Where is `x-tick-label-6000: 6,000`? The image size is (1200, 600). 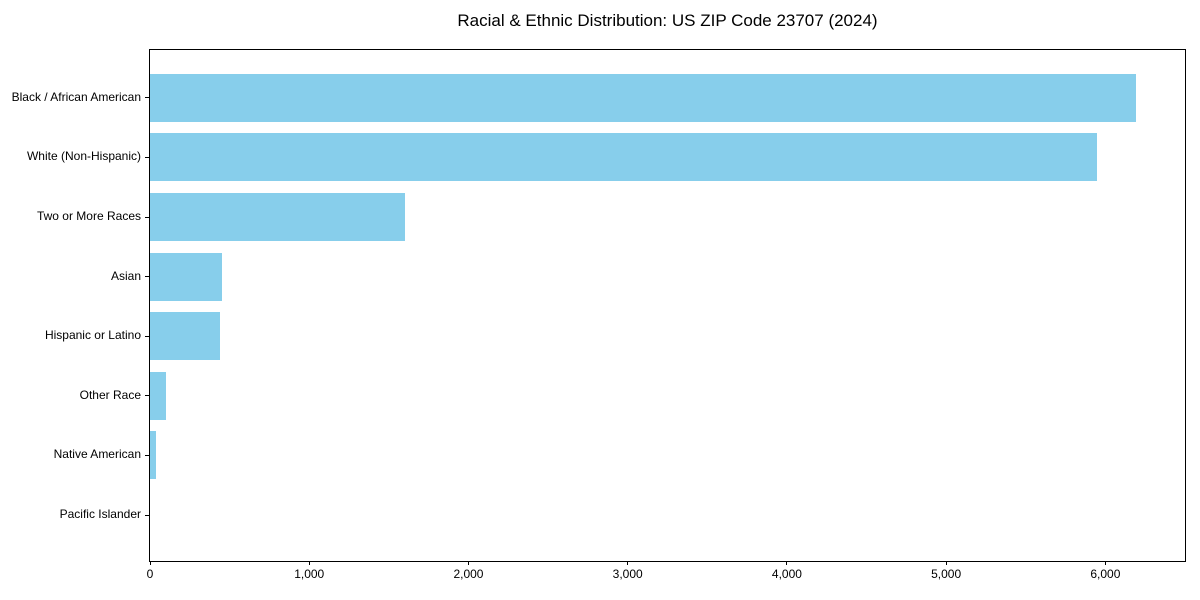
x-tick-label-6000: 6,000 is located at coordinates (1105, 574).